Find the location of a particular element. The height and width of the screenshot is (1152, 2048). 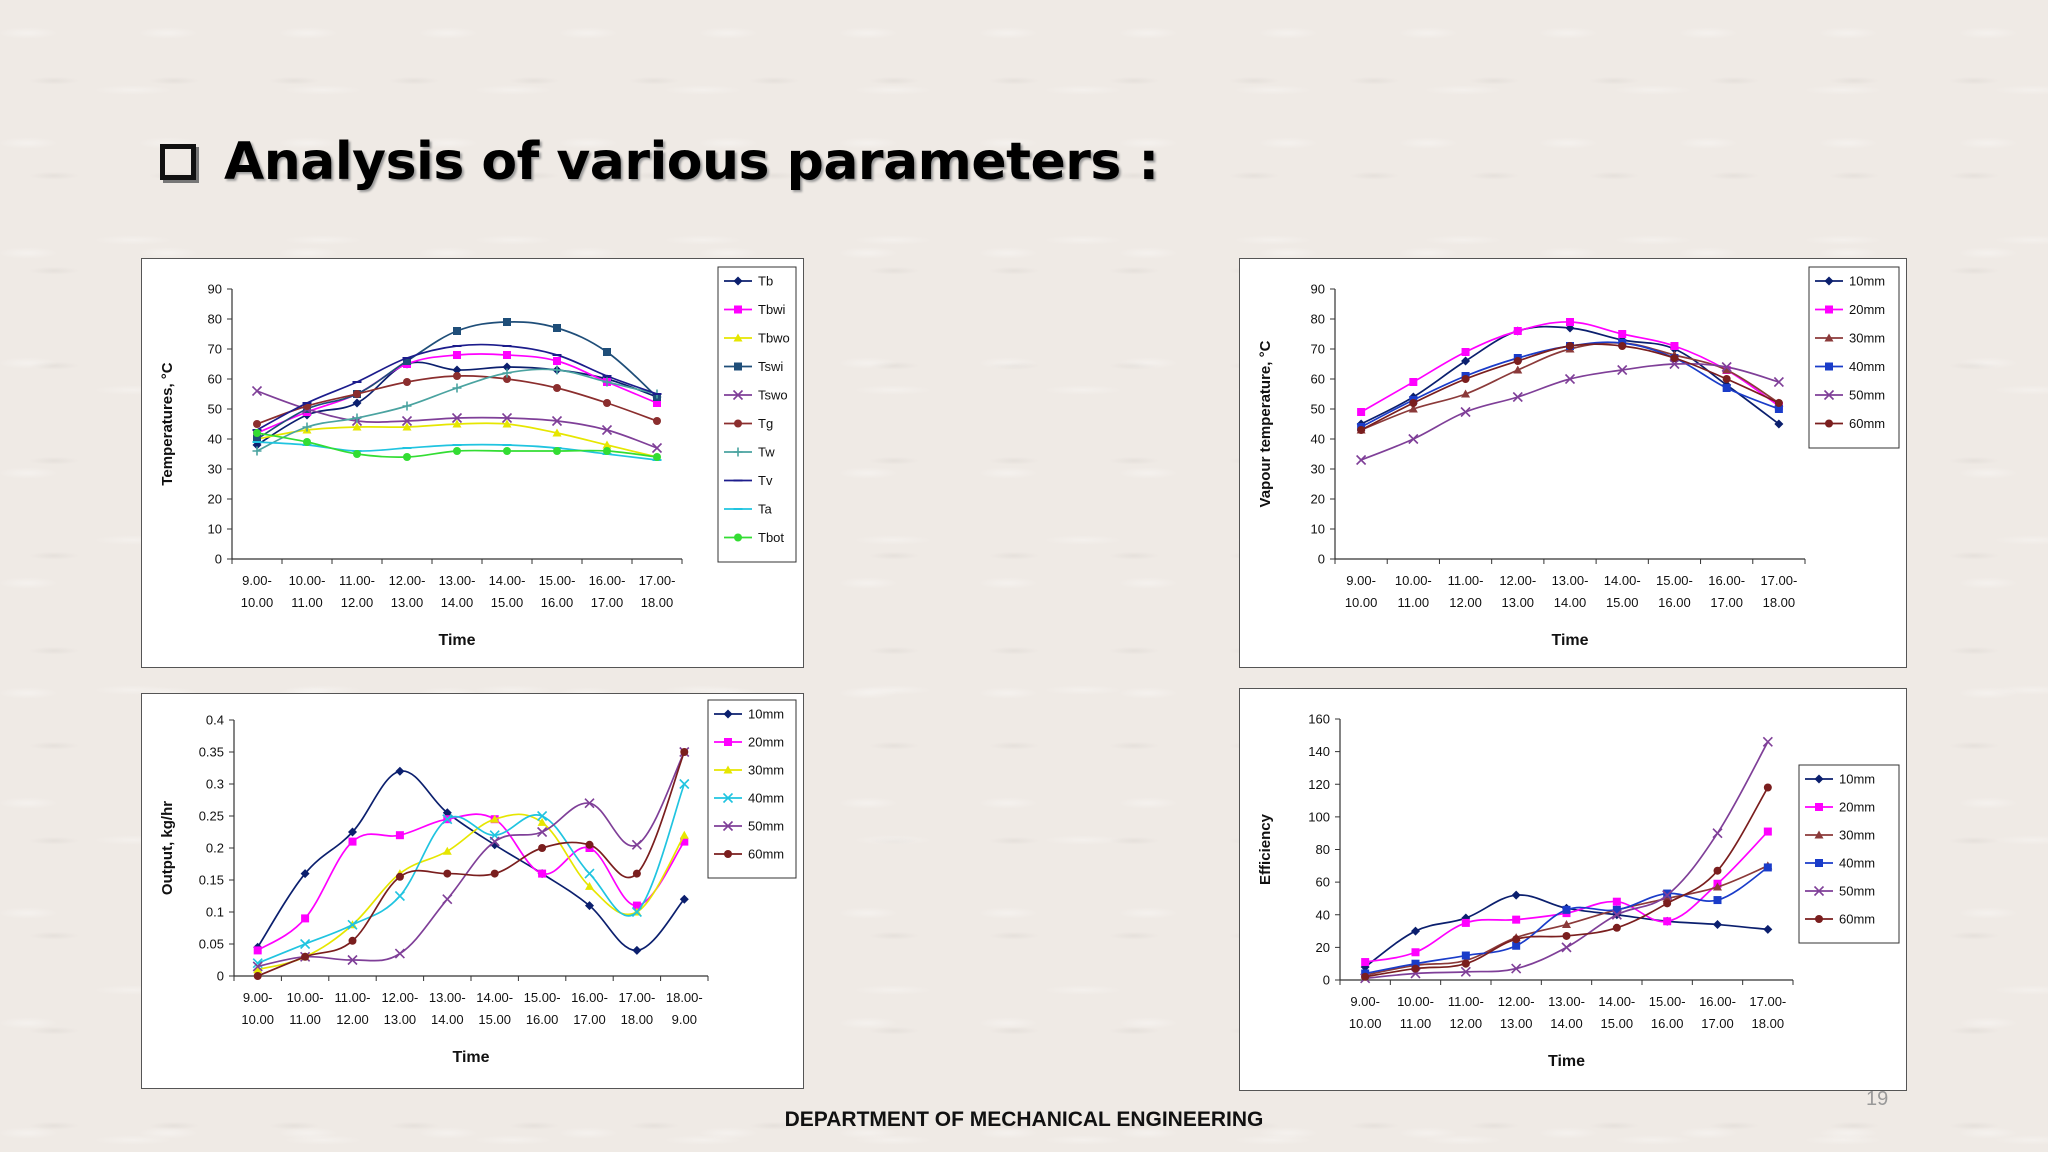

y-tick-label: 100 is located at coordinates (1319, 816).